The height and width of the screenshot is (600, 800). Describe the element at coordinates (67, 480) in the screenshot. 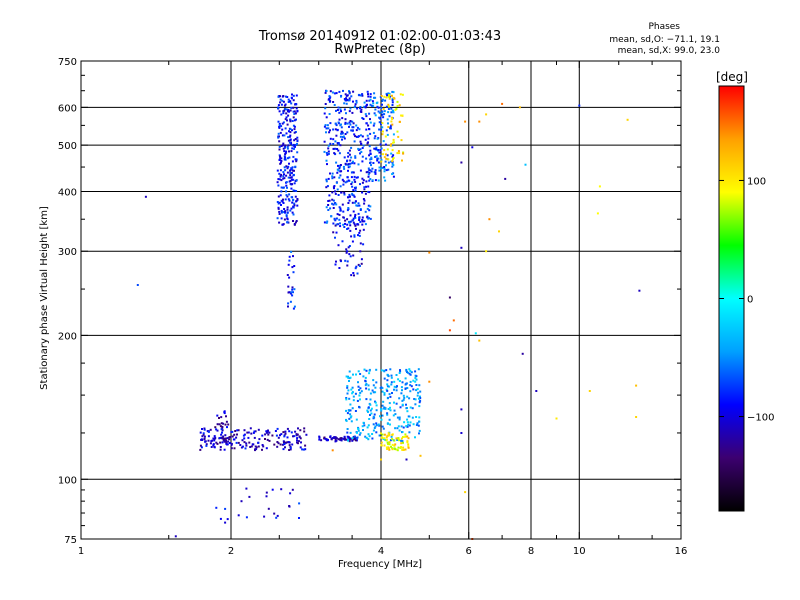

I see `y-tick-label: 100` at that location.